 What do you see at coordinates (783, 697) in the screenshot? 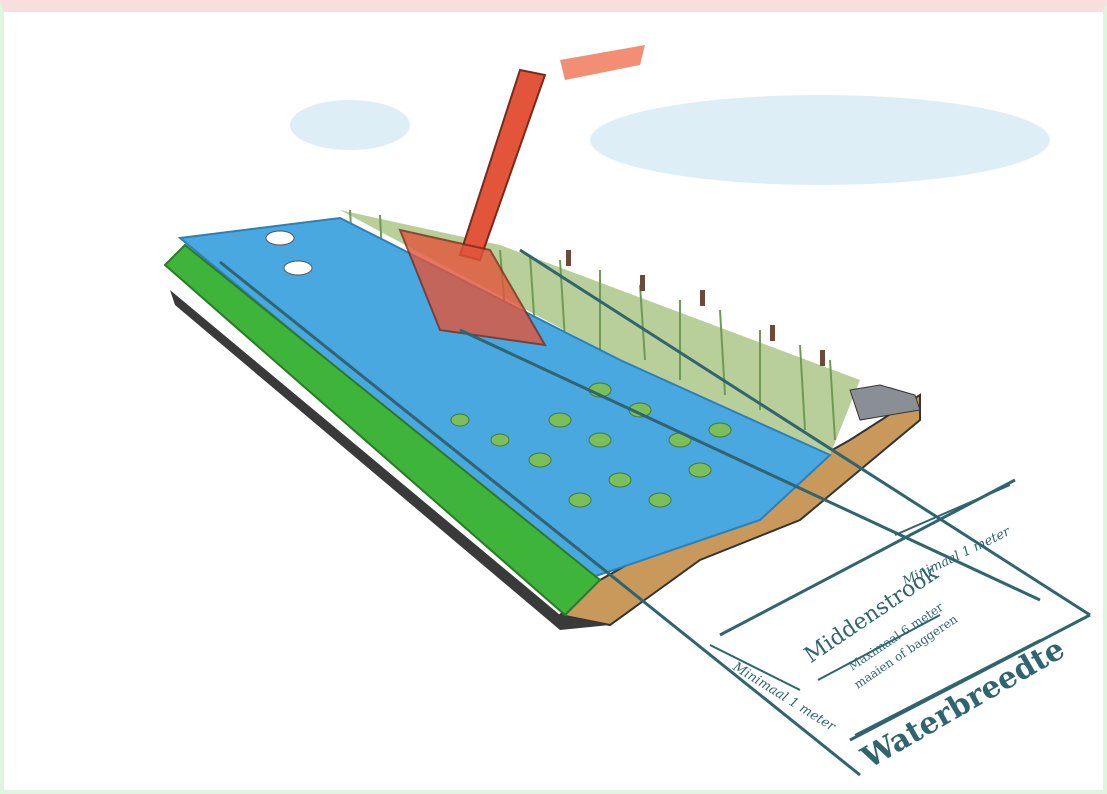
I see `margin-label: Minimaal 1 meter` at bounding box center [783, 697].